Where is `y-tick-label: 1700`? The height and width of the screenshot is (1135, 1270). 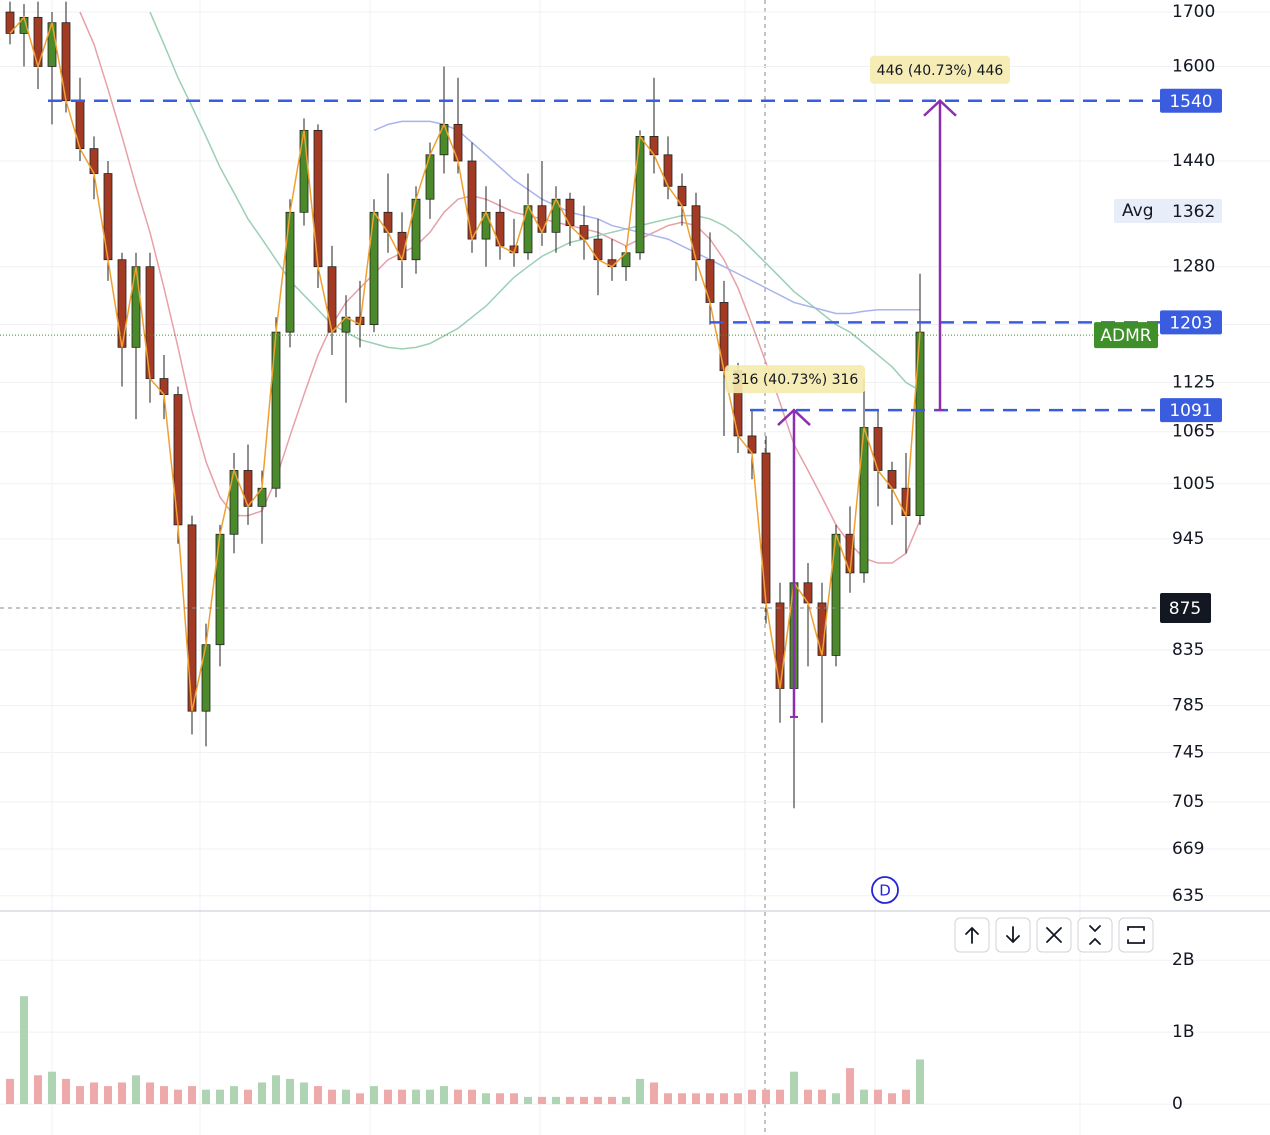
y-tick-label: 1700 is located at coordinates (1193, 12).